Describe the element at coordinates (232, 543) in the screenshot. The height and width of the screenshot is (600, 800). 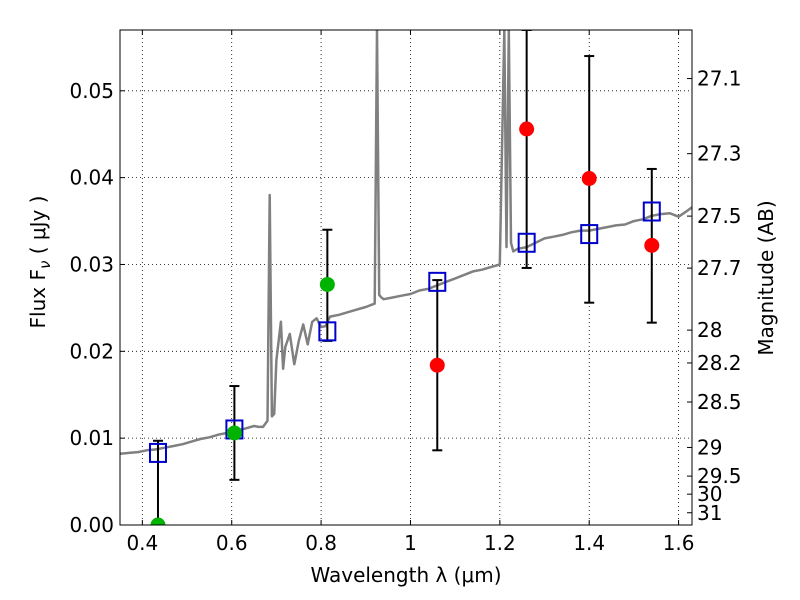
I see `x-tick-label: 0.6` at that location.